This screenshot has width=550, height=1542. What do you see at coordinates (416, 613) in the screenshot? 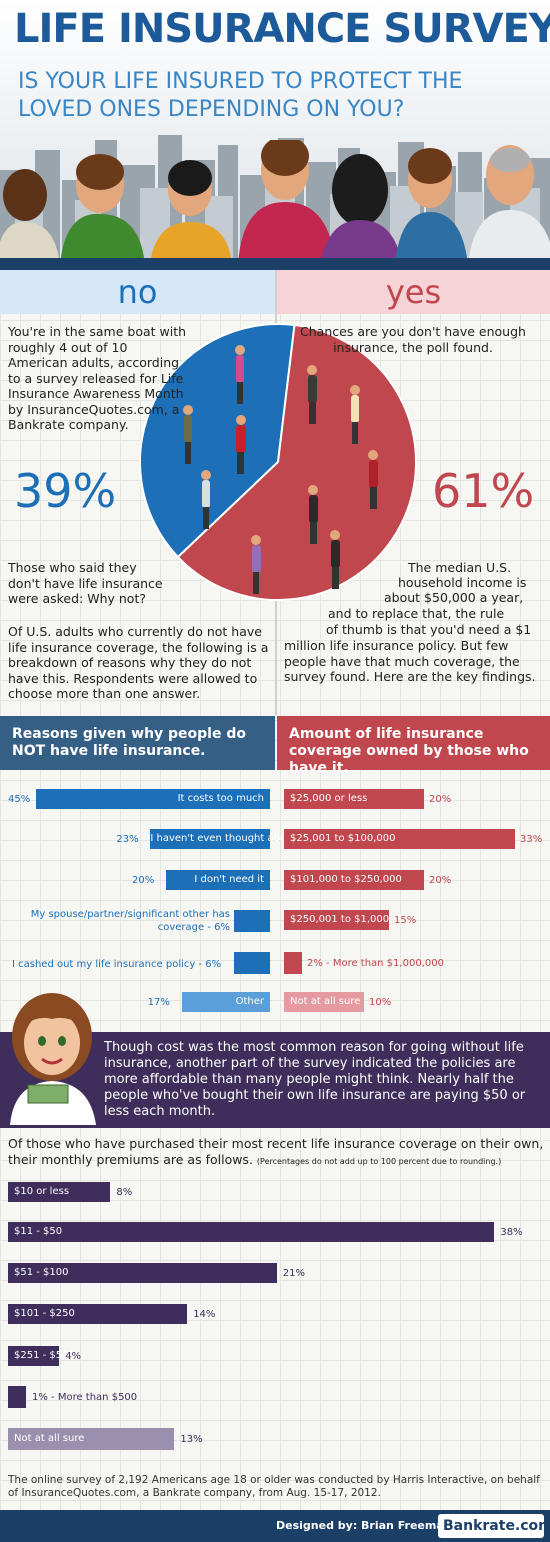
I see `yes-median-line-4: and to replace that, the rule` at bounding box center [416, 613].